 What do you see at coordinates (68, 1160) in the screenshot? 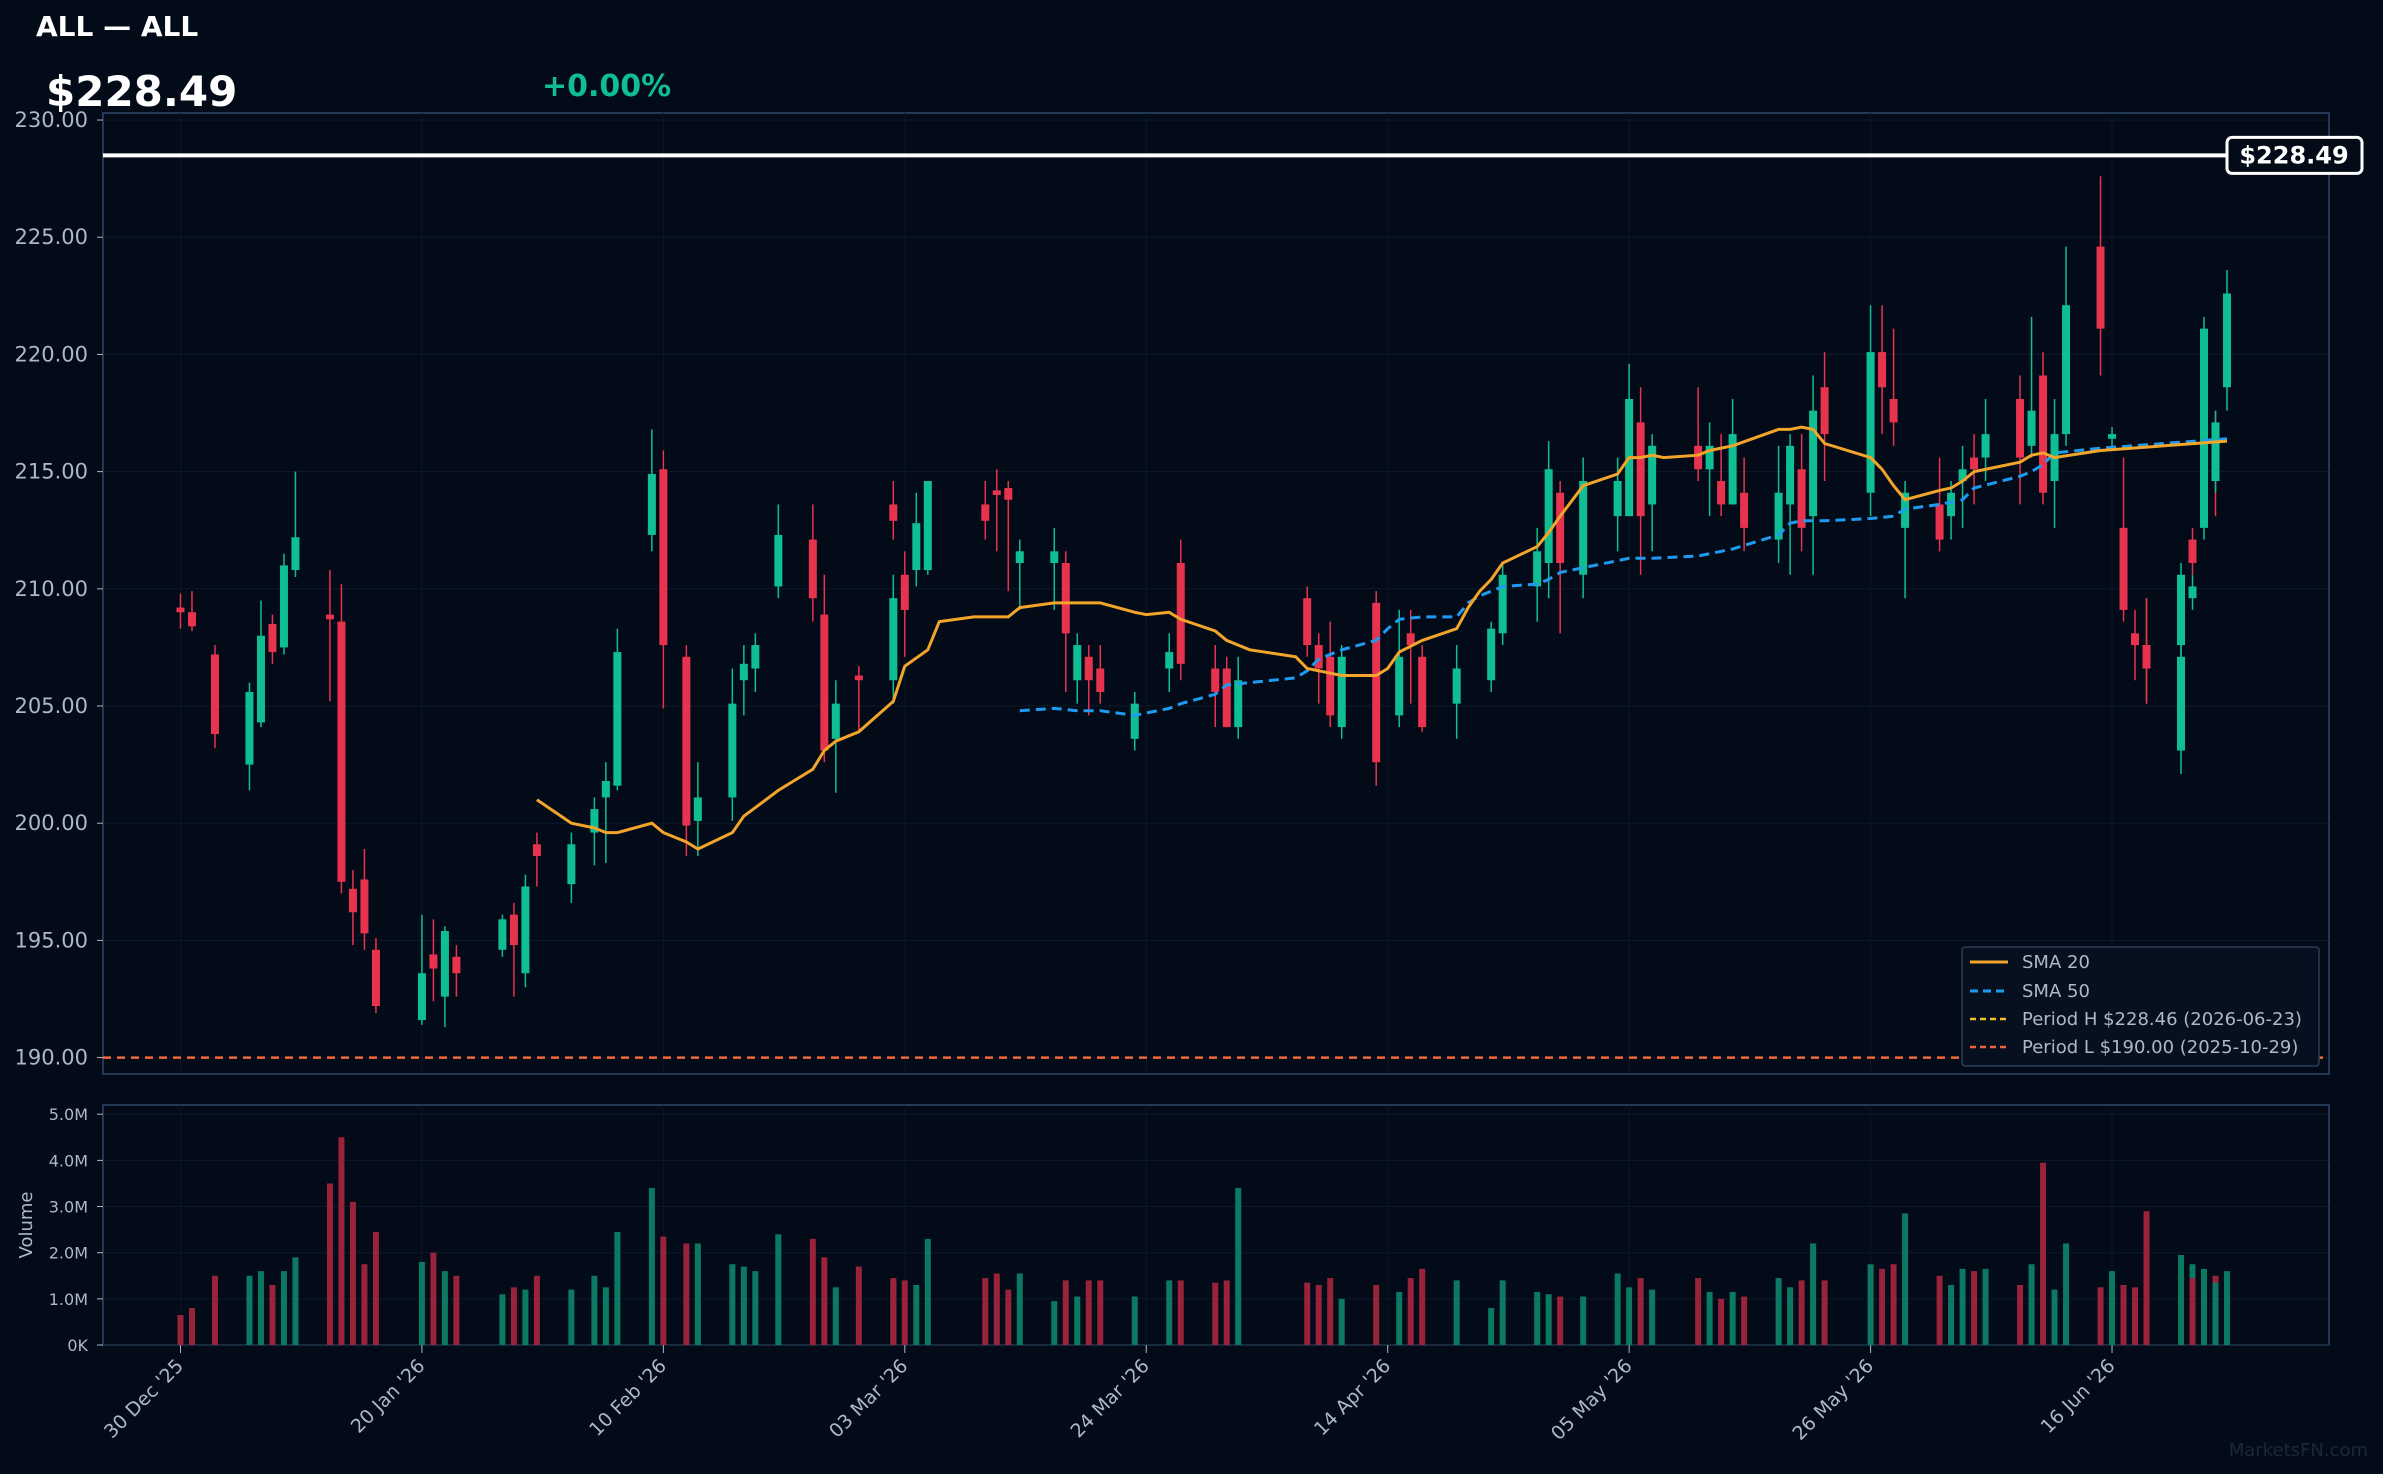
I see `volume-tick-label: 4.0M` at bounding box center [68, 1160].